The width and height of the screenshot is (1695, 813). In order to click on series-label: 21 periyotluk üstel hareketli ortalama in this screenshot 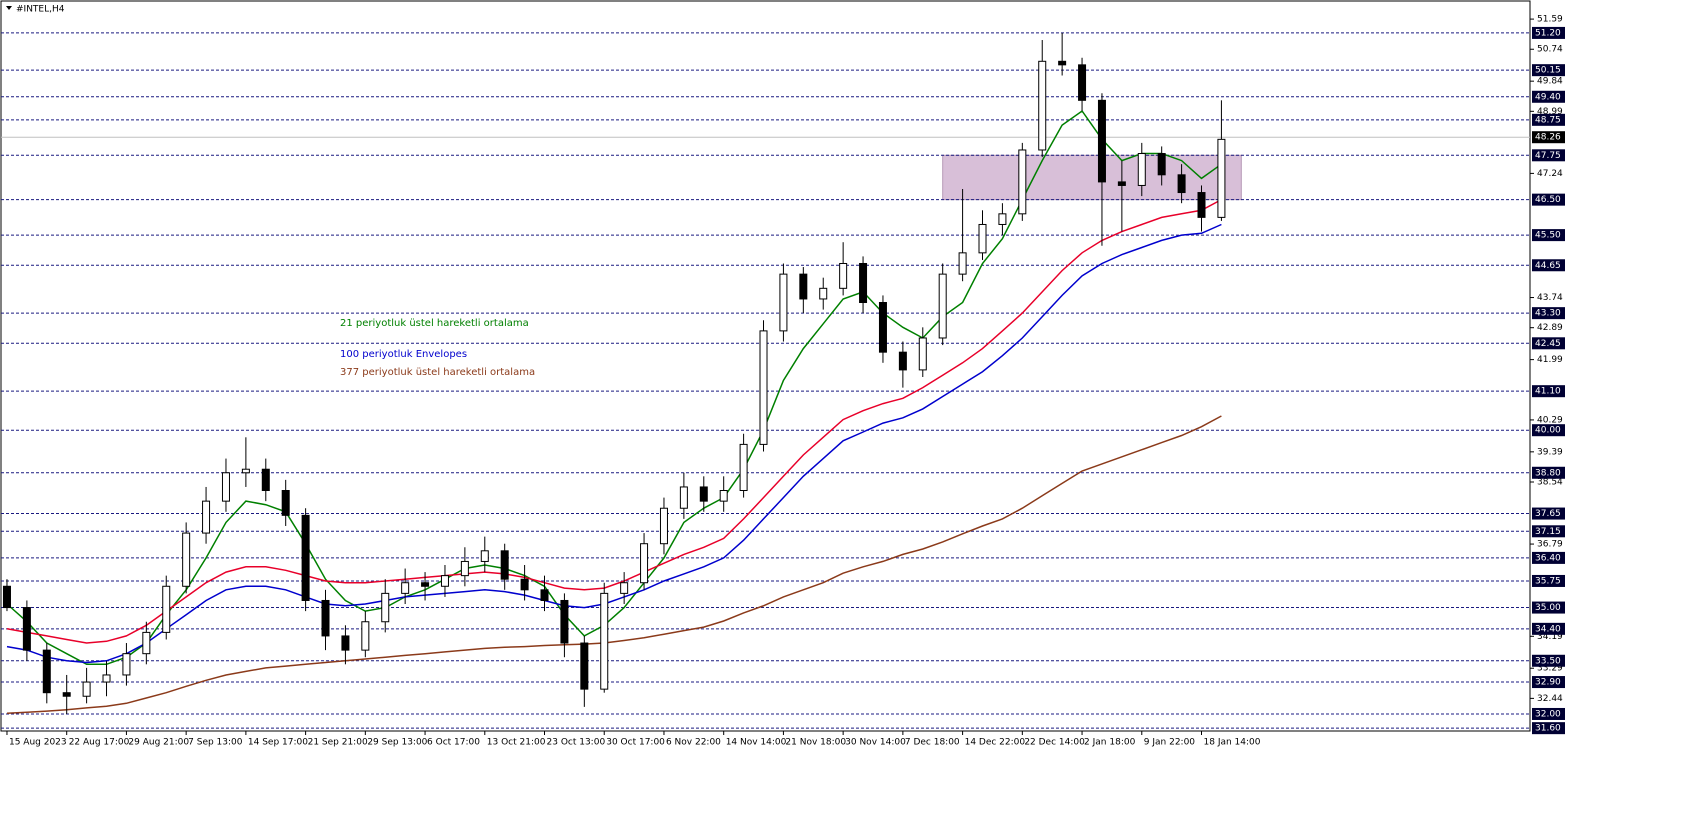, I will do `click(434, 323)`.